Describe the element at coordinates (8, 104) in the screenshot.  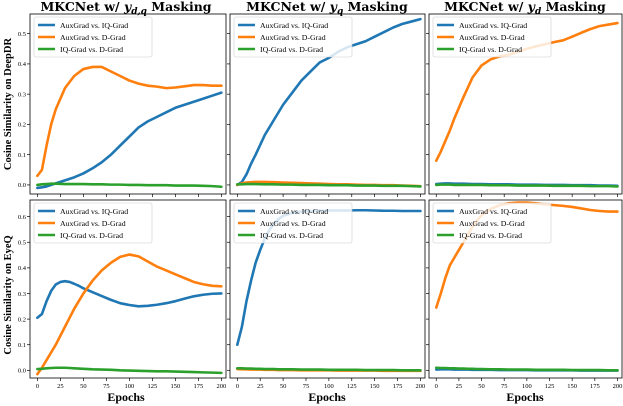
I see `row-label-deepdr: Cosine Similarity on DeepDR` at that location.